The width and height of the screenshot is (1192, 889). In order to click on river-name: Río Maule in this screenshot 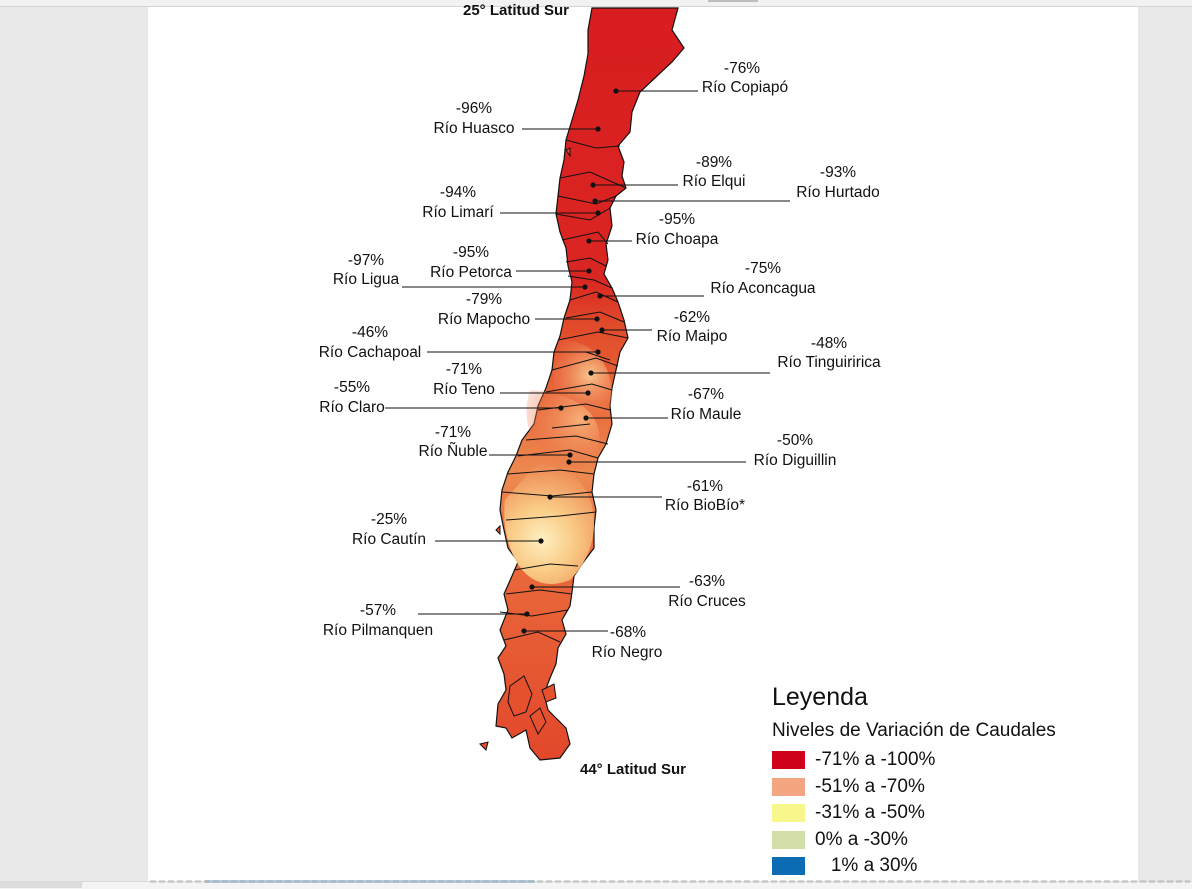, I will do `click(706, 414)`.